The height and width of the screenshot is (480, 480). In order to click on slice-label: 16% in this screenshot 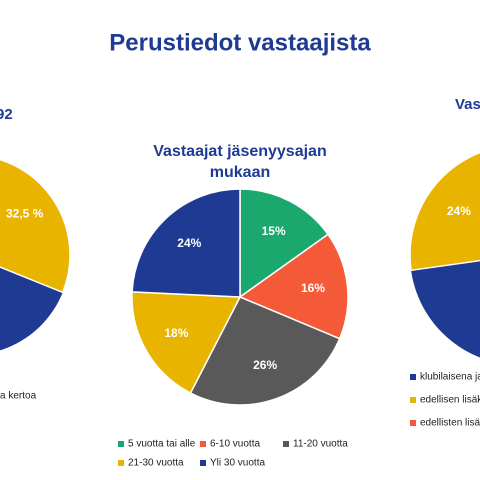, I will do `click(313, 288)`.